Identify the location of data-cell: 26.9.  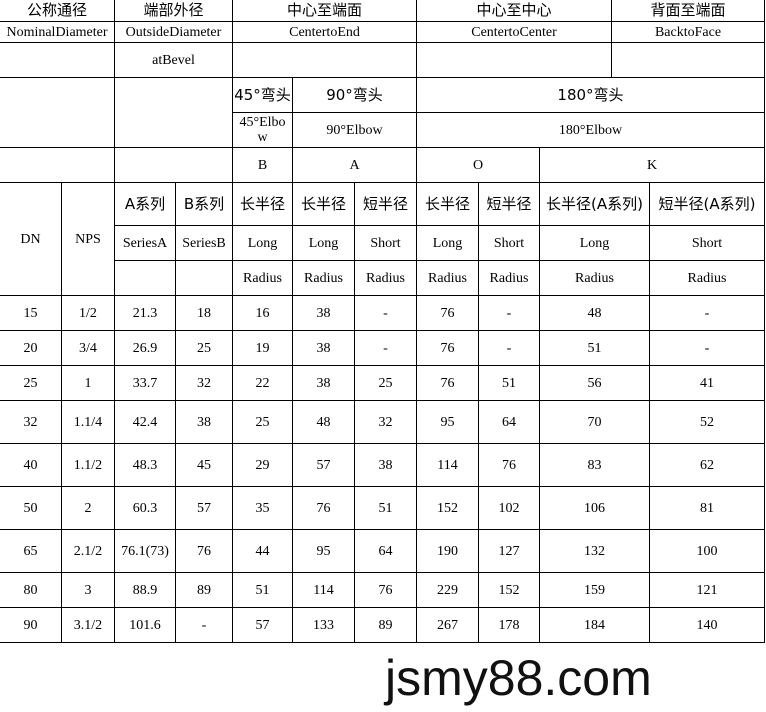
(145, 348).